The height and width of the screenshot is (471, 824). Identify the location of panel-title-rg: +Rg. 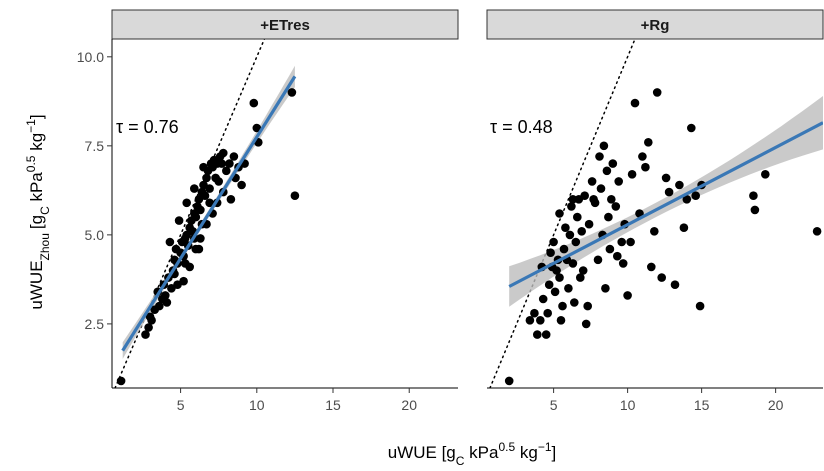
(655, 25).